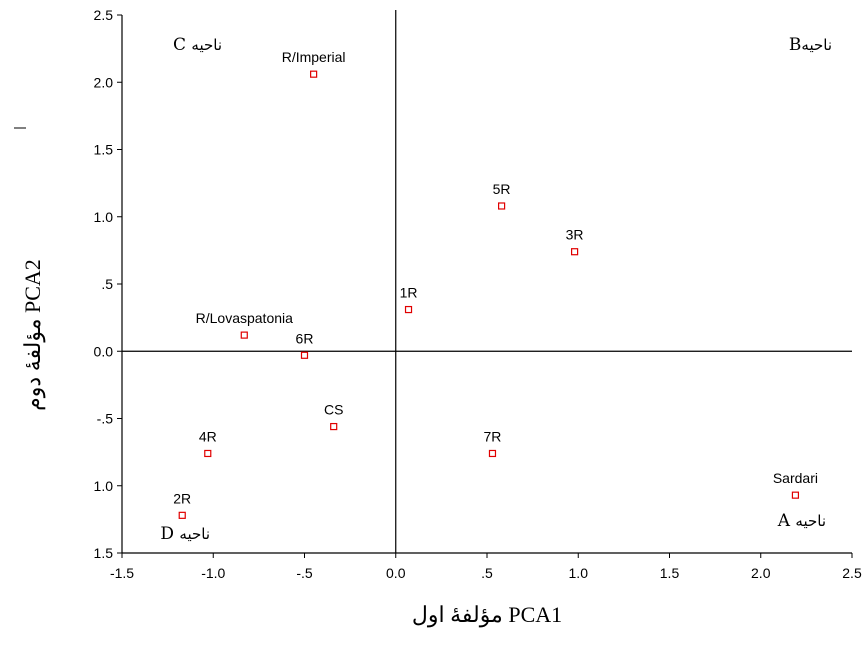 The image size is (862, 659). Describe the element at coordinates (761, 573) in the screenshot. I see `x-tick-label: 2.0` at that location.